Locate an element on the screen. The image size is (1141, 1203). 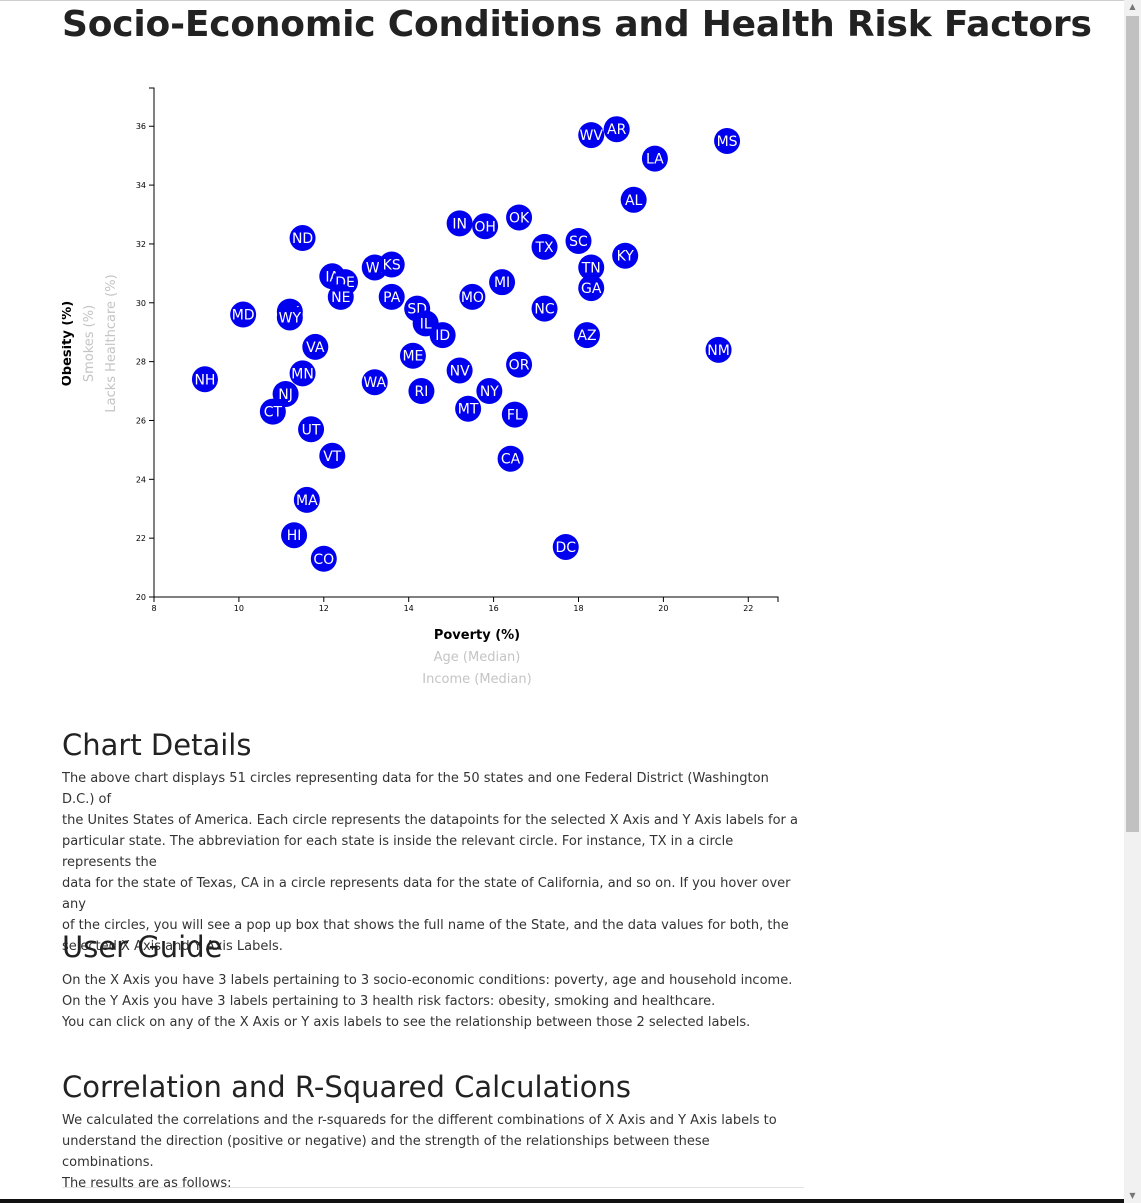
state-marker-nm: NM is located at coordinates (718, 349).